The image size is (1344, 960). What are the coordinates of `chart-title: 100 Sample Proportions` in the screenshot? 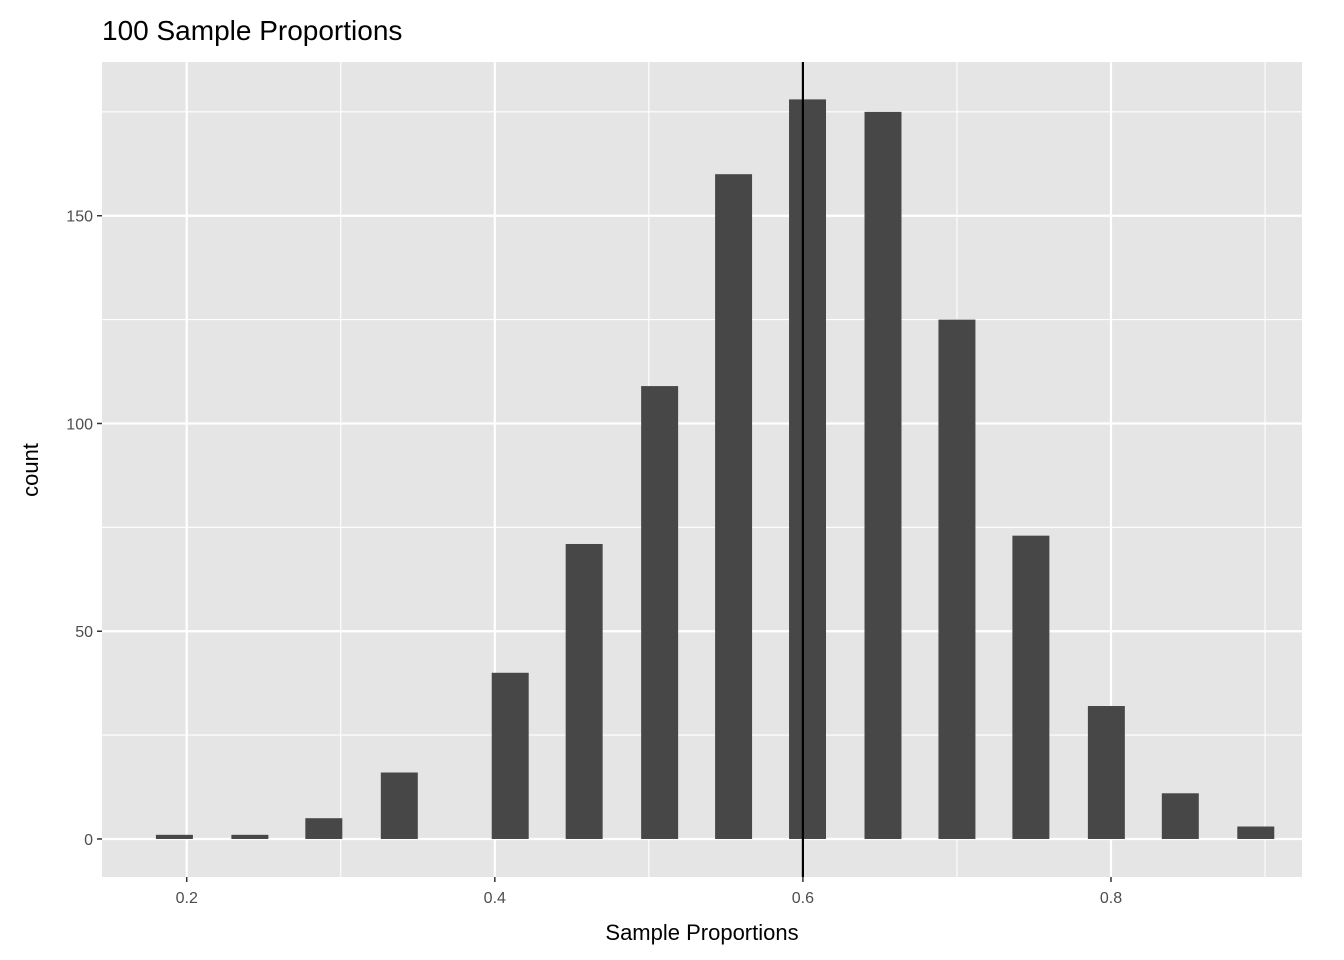 It's located at (252, 30).